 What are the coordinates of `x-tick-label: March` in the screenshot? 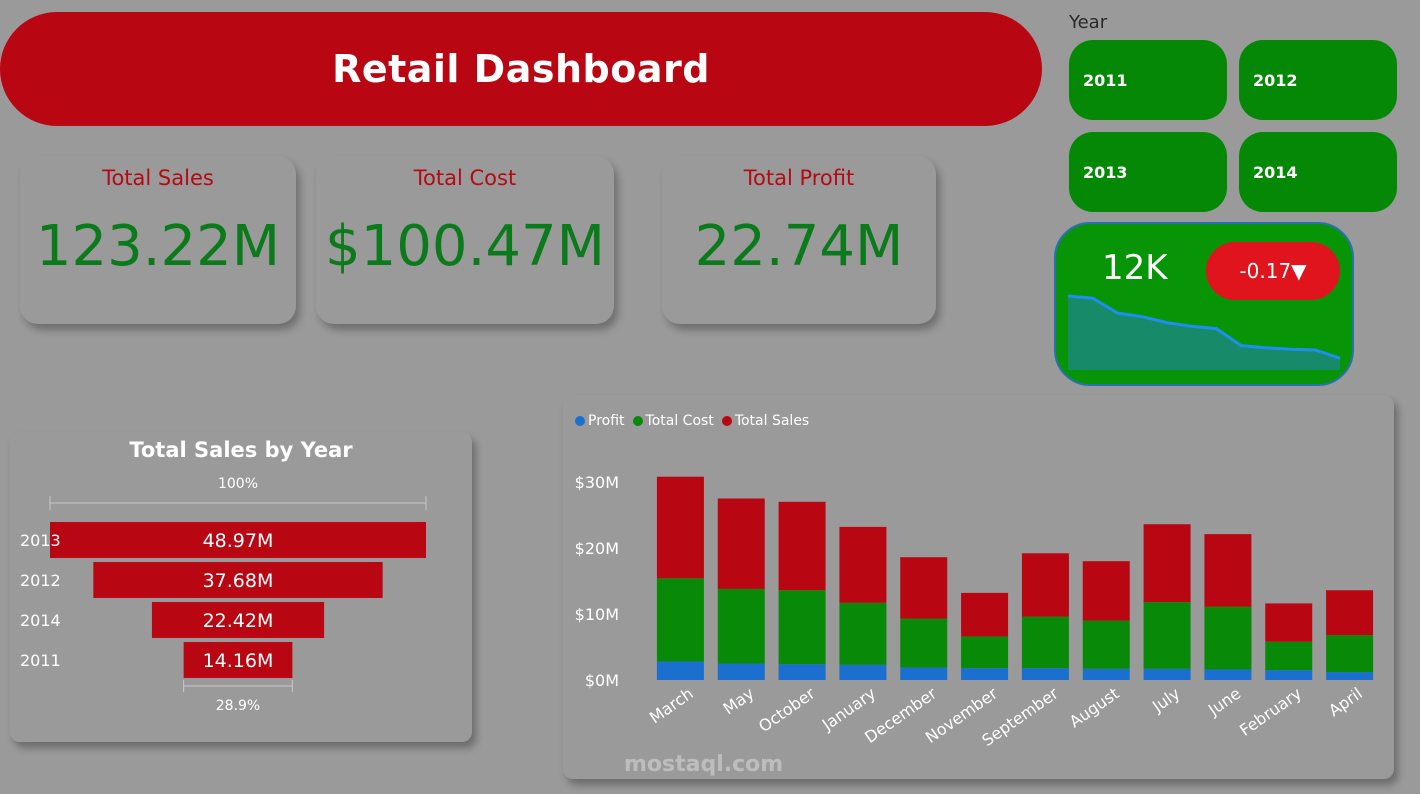 It's located at (671, 706).